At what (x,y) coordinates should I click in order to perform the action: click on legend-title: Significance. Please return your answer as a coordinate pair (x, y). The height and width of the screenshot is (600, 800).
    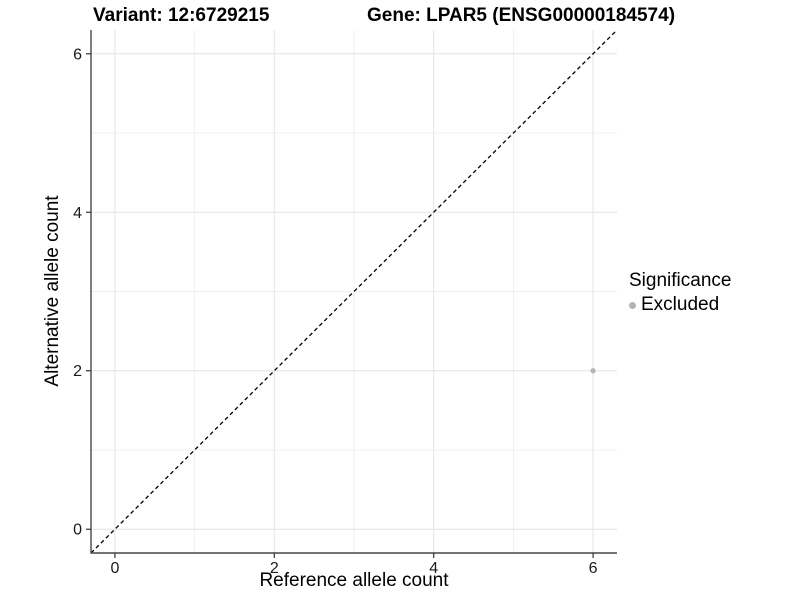
    Looking at the image, I should click on (680, 280).